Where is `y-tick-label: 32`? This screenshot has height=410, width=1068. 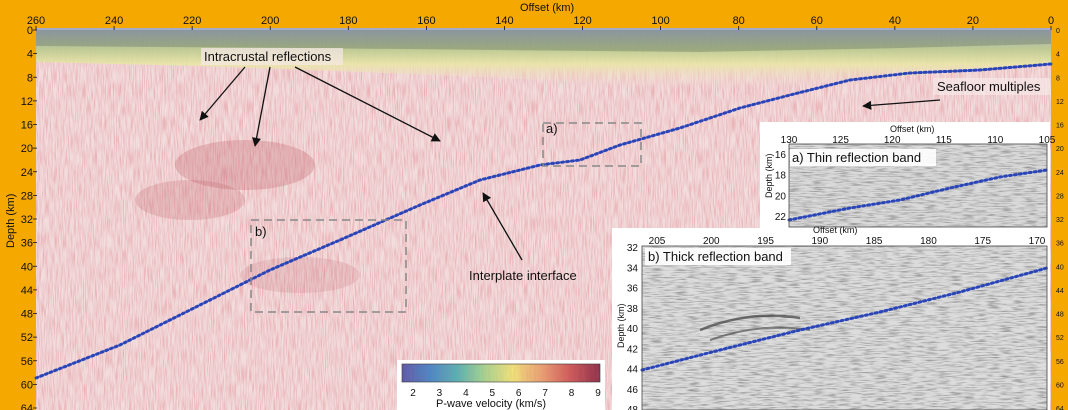 y-tick-label: 32 is located at coordinates (27, 220).